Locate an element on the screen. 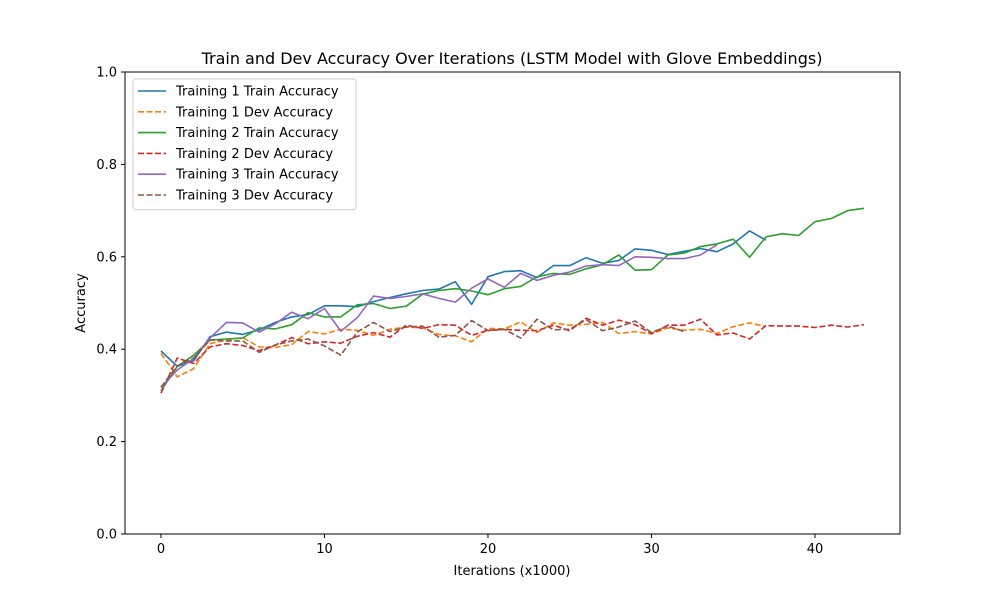 This screenshot has height=600, width=1000. y-tick-label: 0.6 is located at coordinates (106, 257).